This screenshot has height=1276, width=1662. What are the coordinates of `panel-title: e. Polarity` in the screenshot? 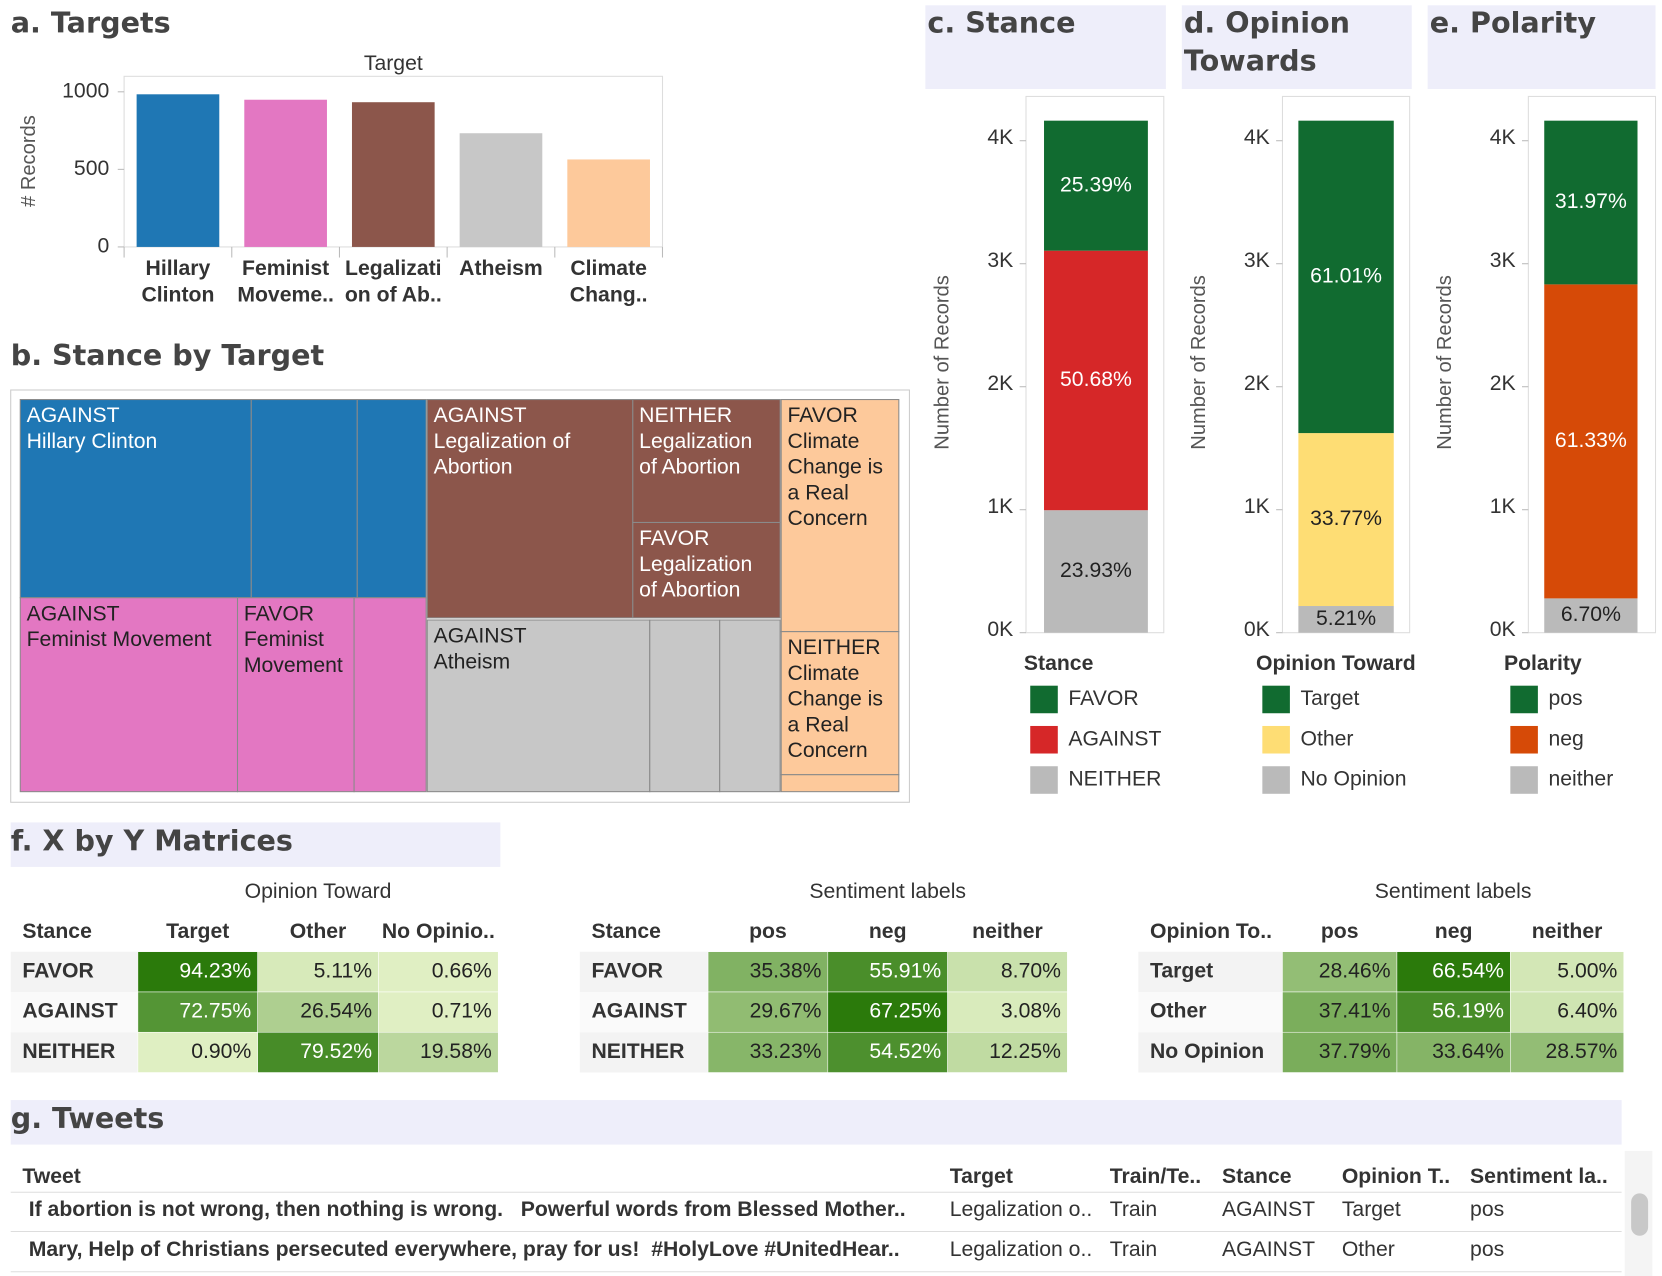 It's located at (1513, 22).